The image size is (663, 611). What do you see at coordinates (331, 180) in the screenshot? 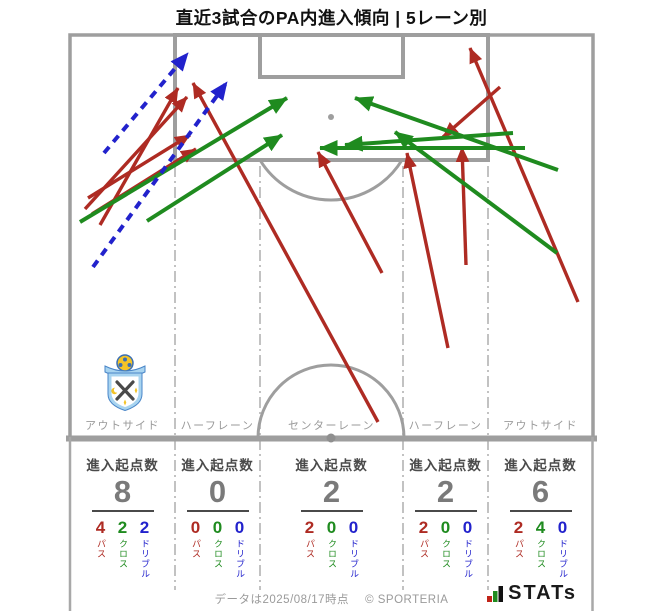
I see `penalty-arc` at bounding box center [331, 180].